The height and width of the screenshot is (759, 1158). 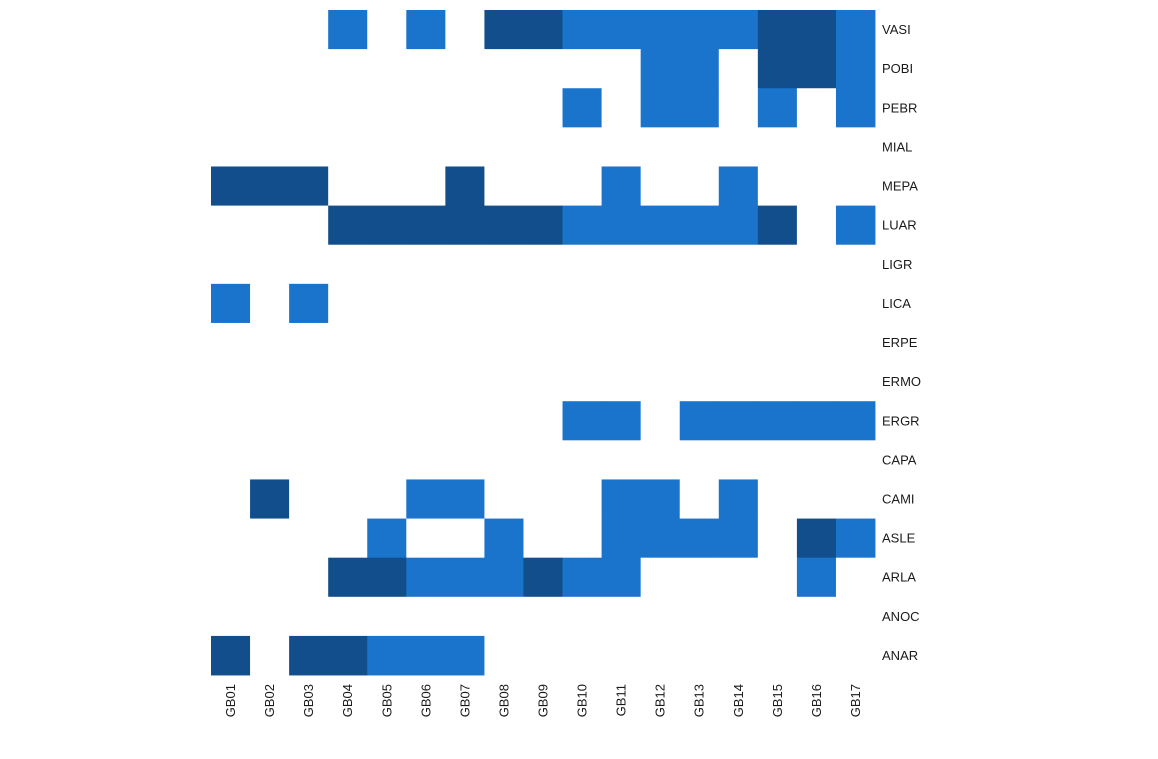 What do you see at coordinates (582, 382) in the screenshot?
I see `heatmap-cell-ermo-gb10` at bounding box center [582, 382].